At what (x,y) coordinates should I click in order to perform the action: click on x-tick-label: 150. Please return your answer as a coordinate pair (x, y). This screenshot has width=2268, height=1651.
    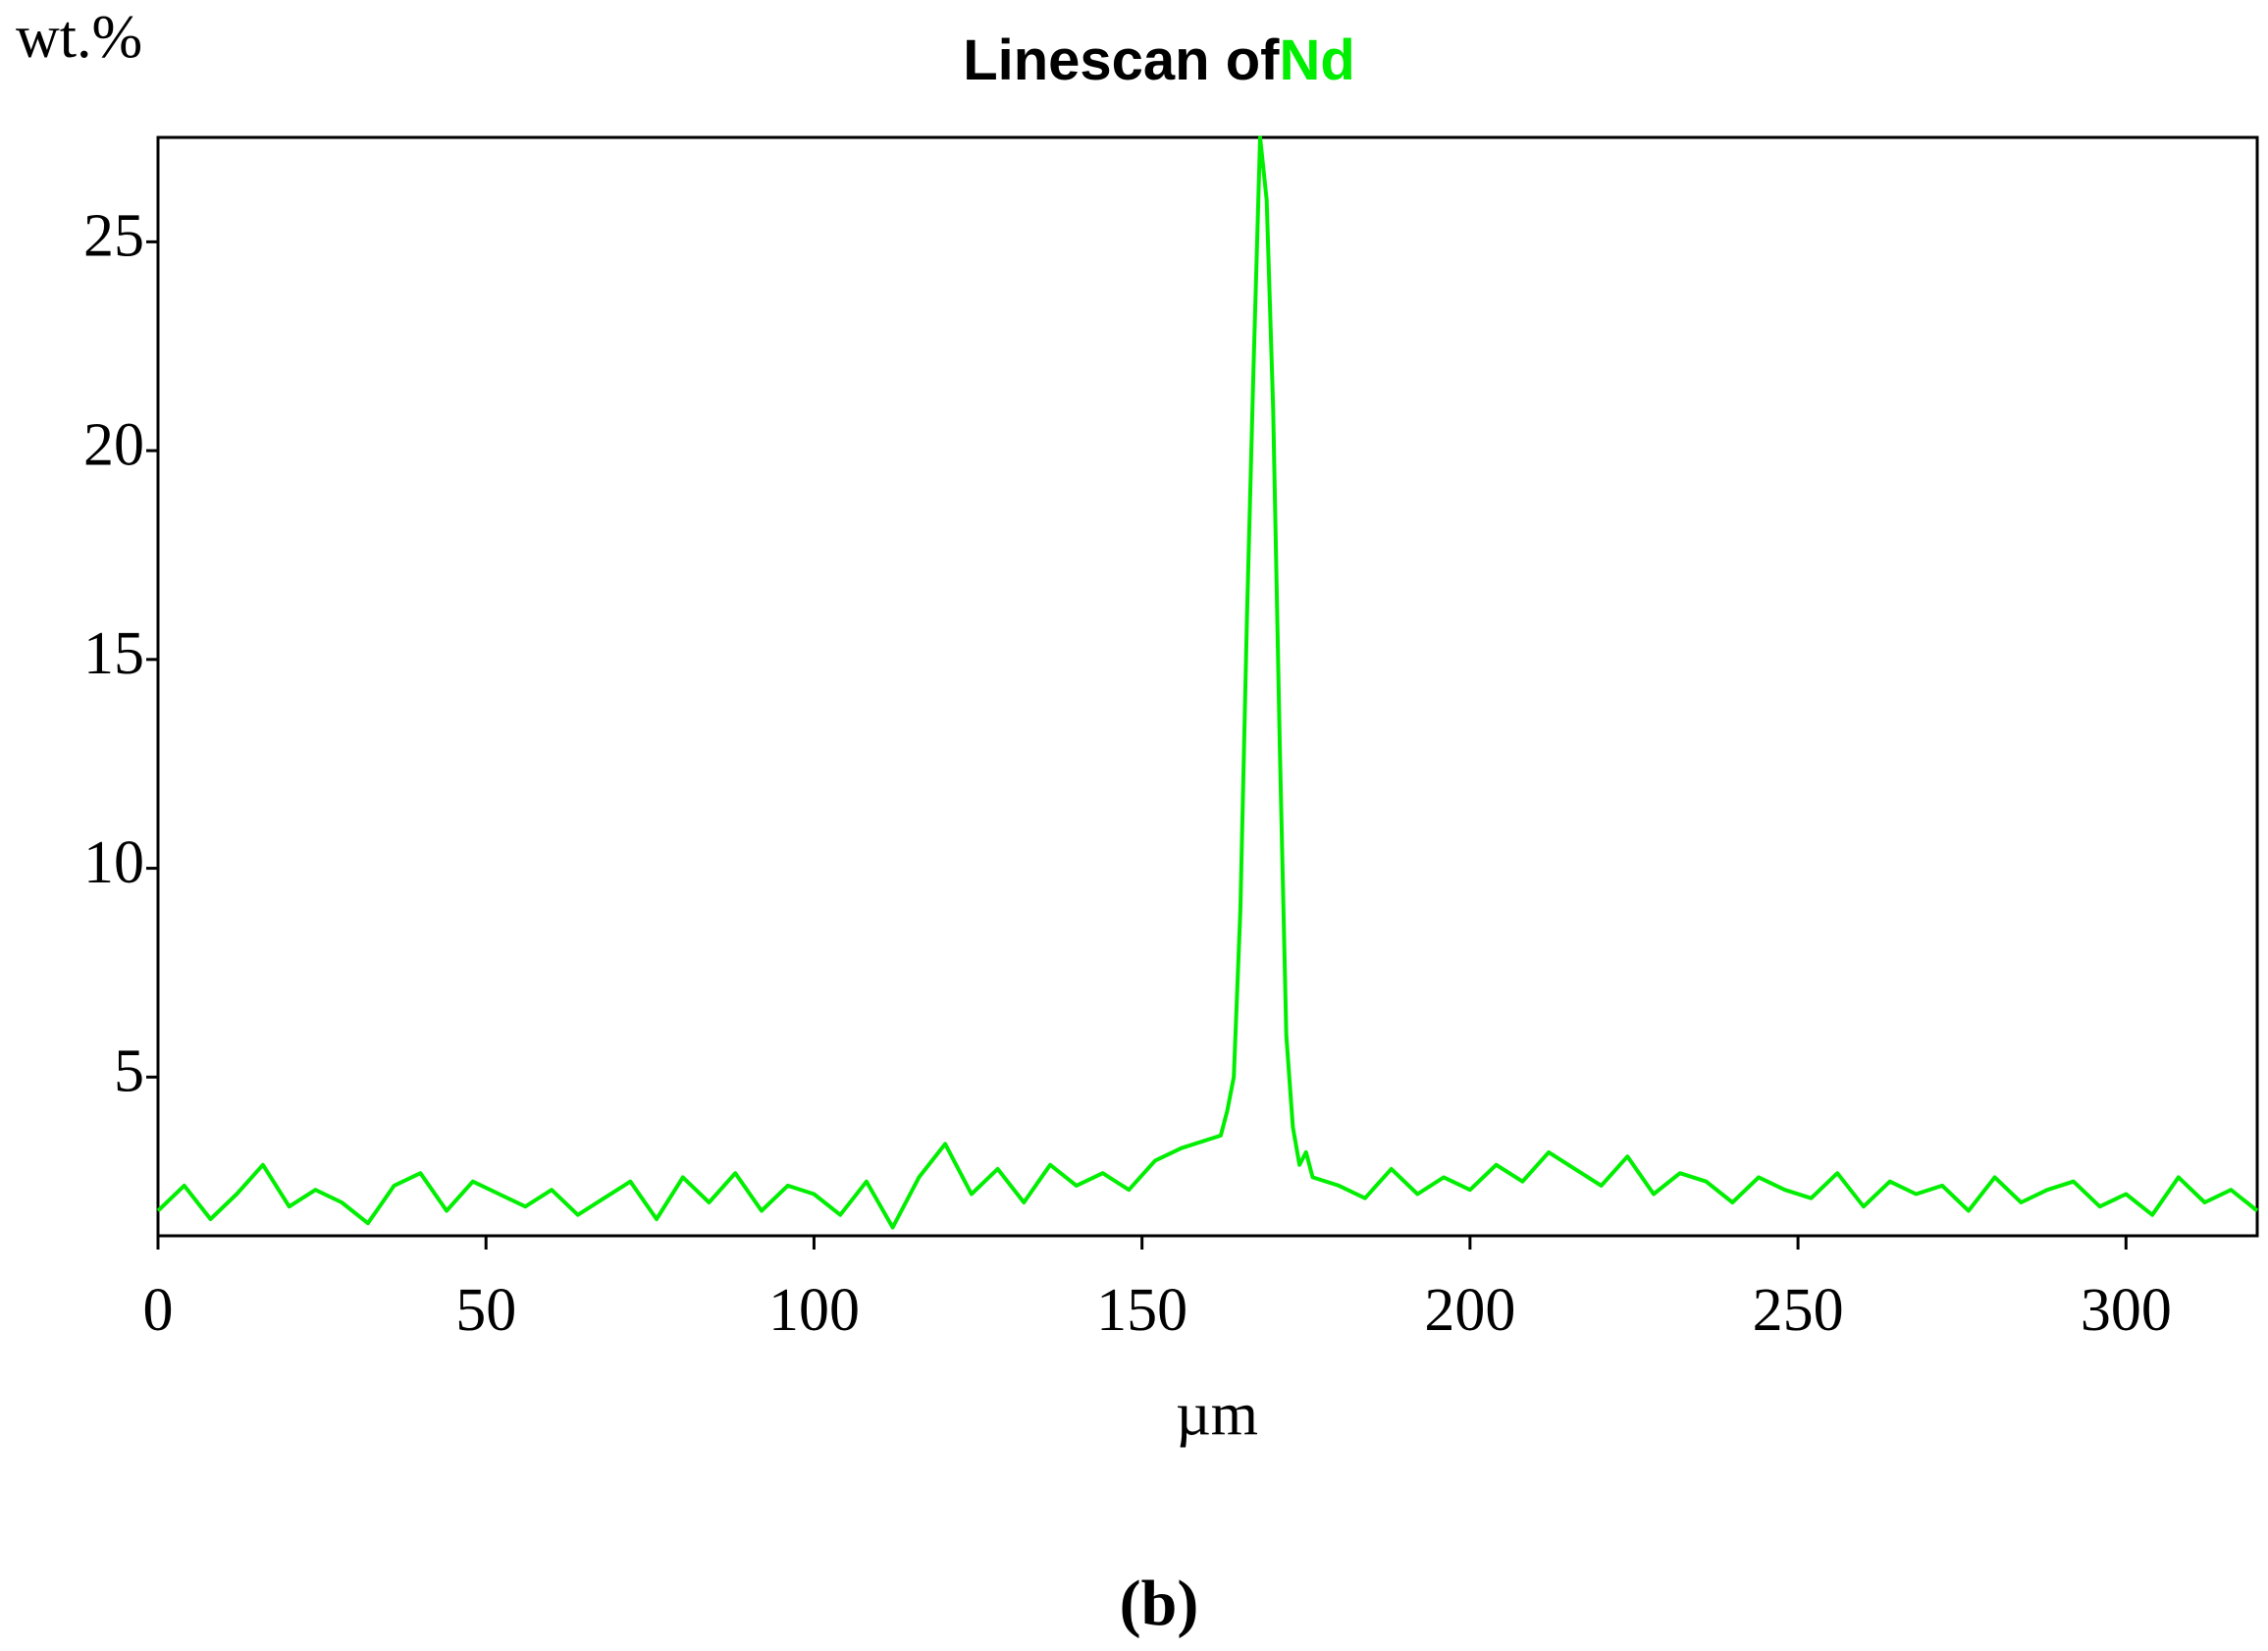
    Looking at the image, I should click on (1141, 1310).